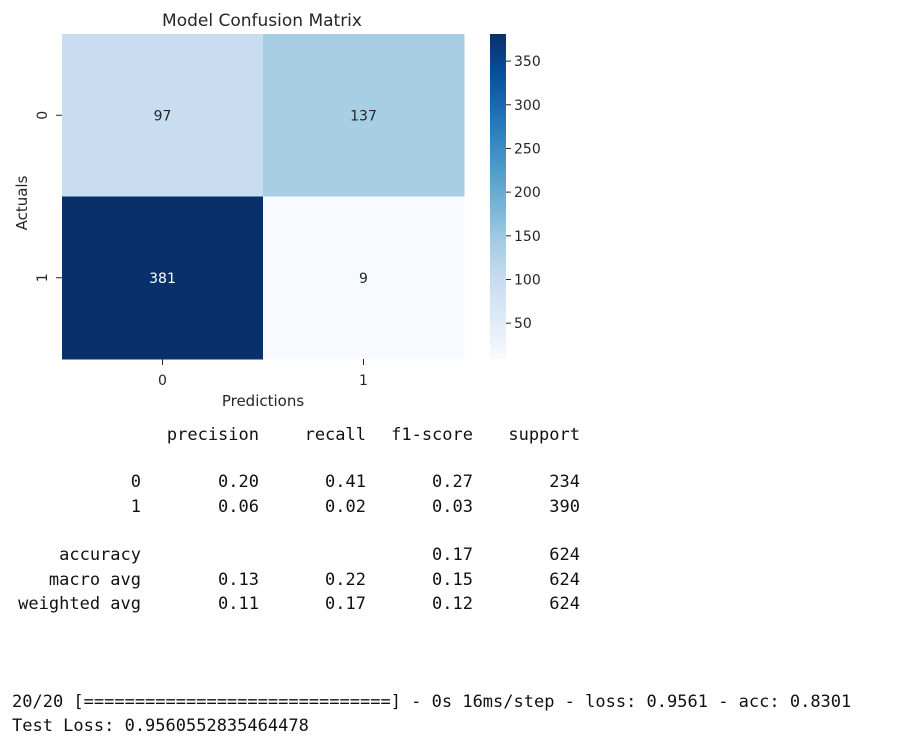 Image resolution: width=912 pixels, height=739 pixels. I want to click on y-tick-label-0: 0, so click(43, 115).